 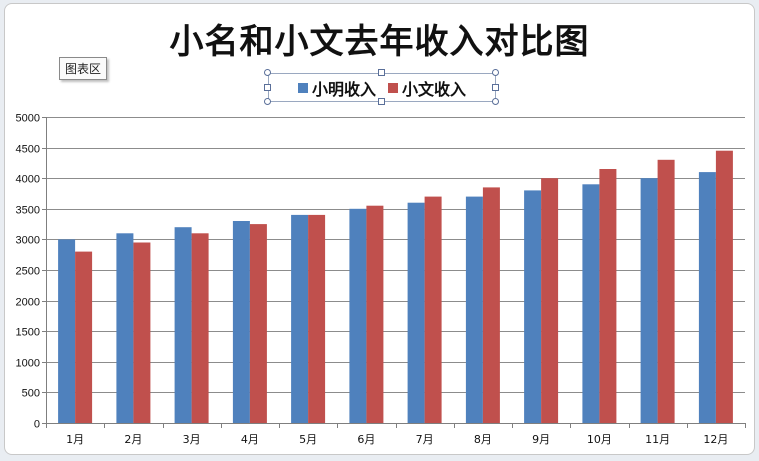 What do you see at coordinates (379, 42) in the screenshot?
I see `chart-title: 小名和小文去年收入对比图` at bounding box center [379, 42].